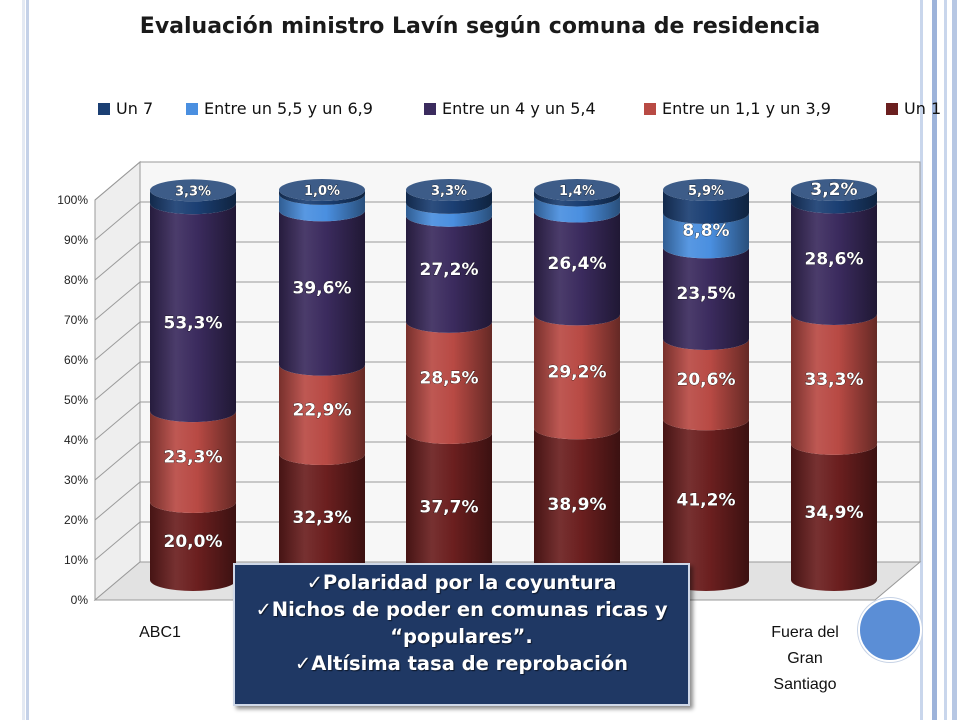  Describe the element at coordinates (706, 501) in the screenshot. I see `data-label: 41,2%` at that location.